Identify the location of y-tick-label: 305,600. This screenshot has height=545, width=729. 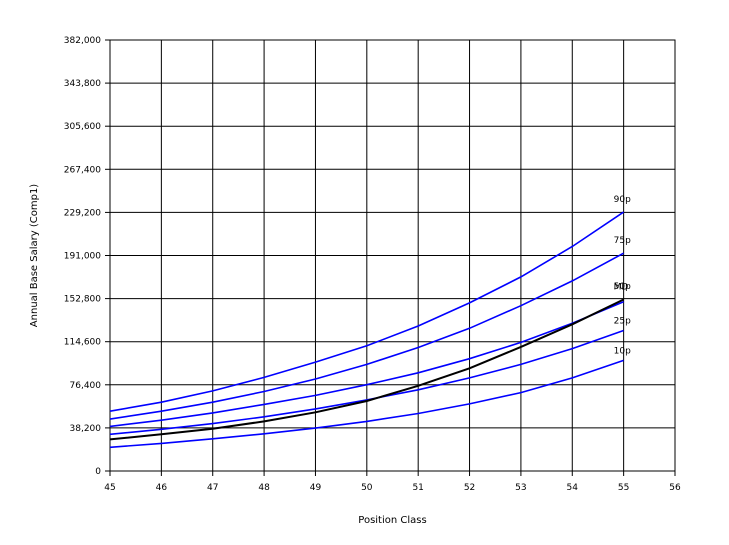
(82, 127).